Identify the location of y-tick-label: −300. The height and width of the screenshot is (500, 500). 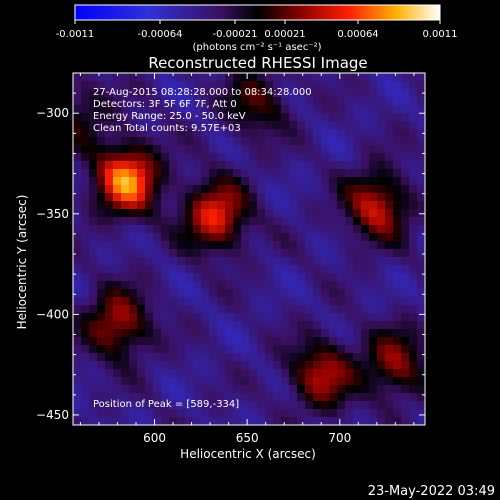
(52, 113).